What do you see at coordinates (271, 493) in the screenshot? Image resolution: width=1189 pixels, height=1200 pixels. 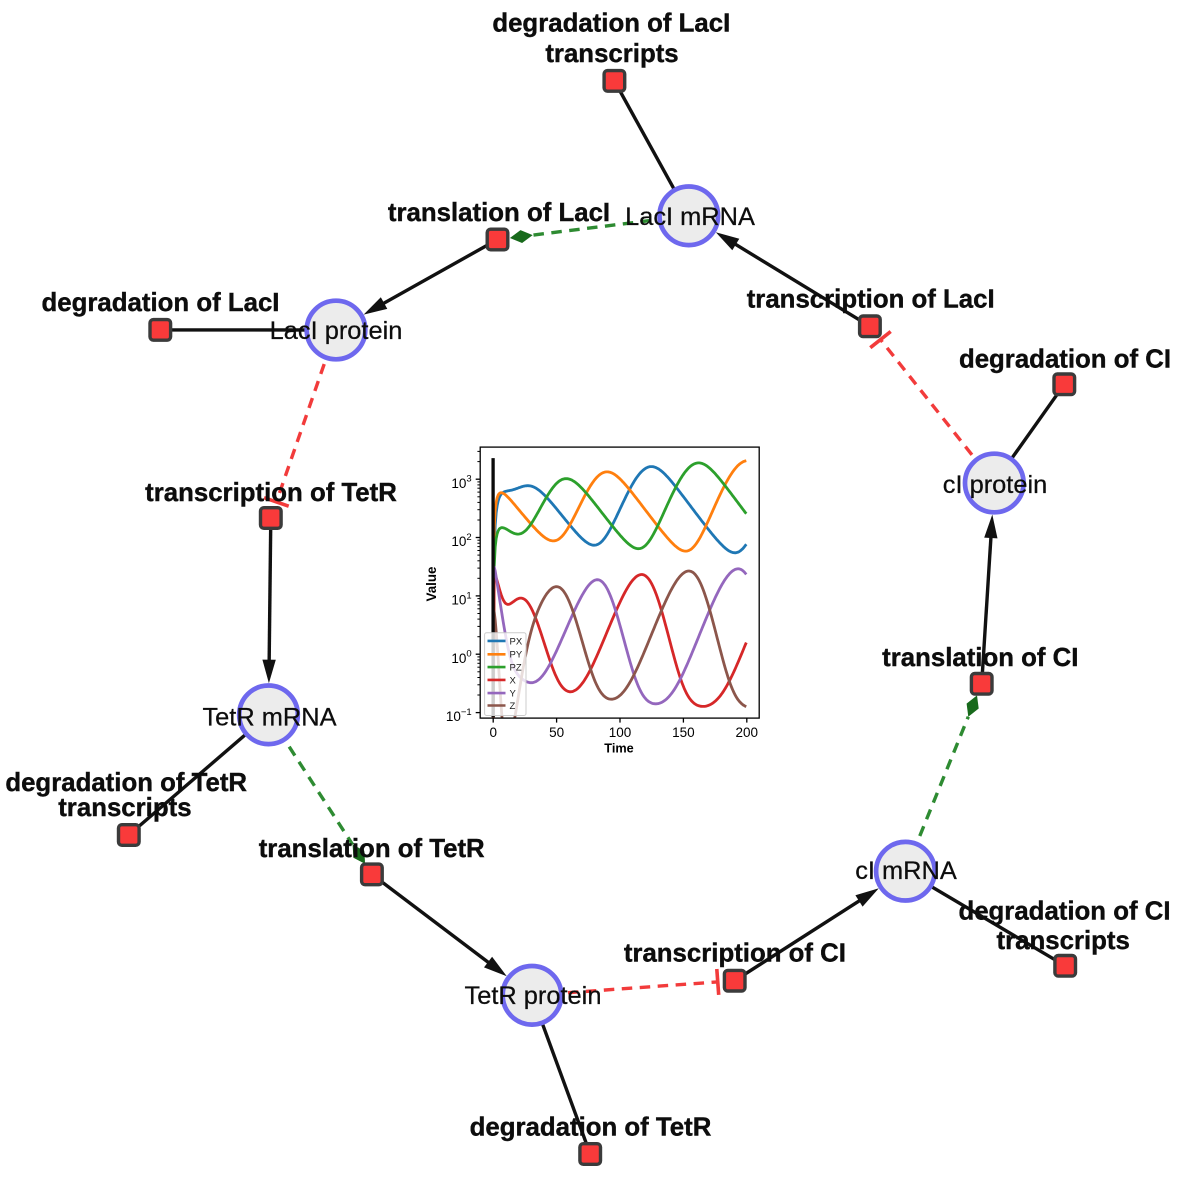 I see `svg-text: transcription of TetR` at bounding box center [271, 493].